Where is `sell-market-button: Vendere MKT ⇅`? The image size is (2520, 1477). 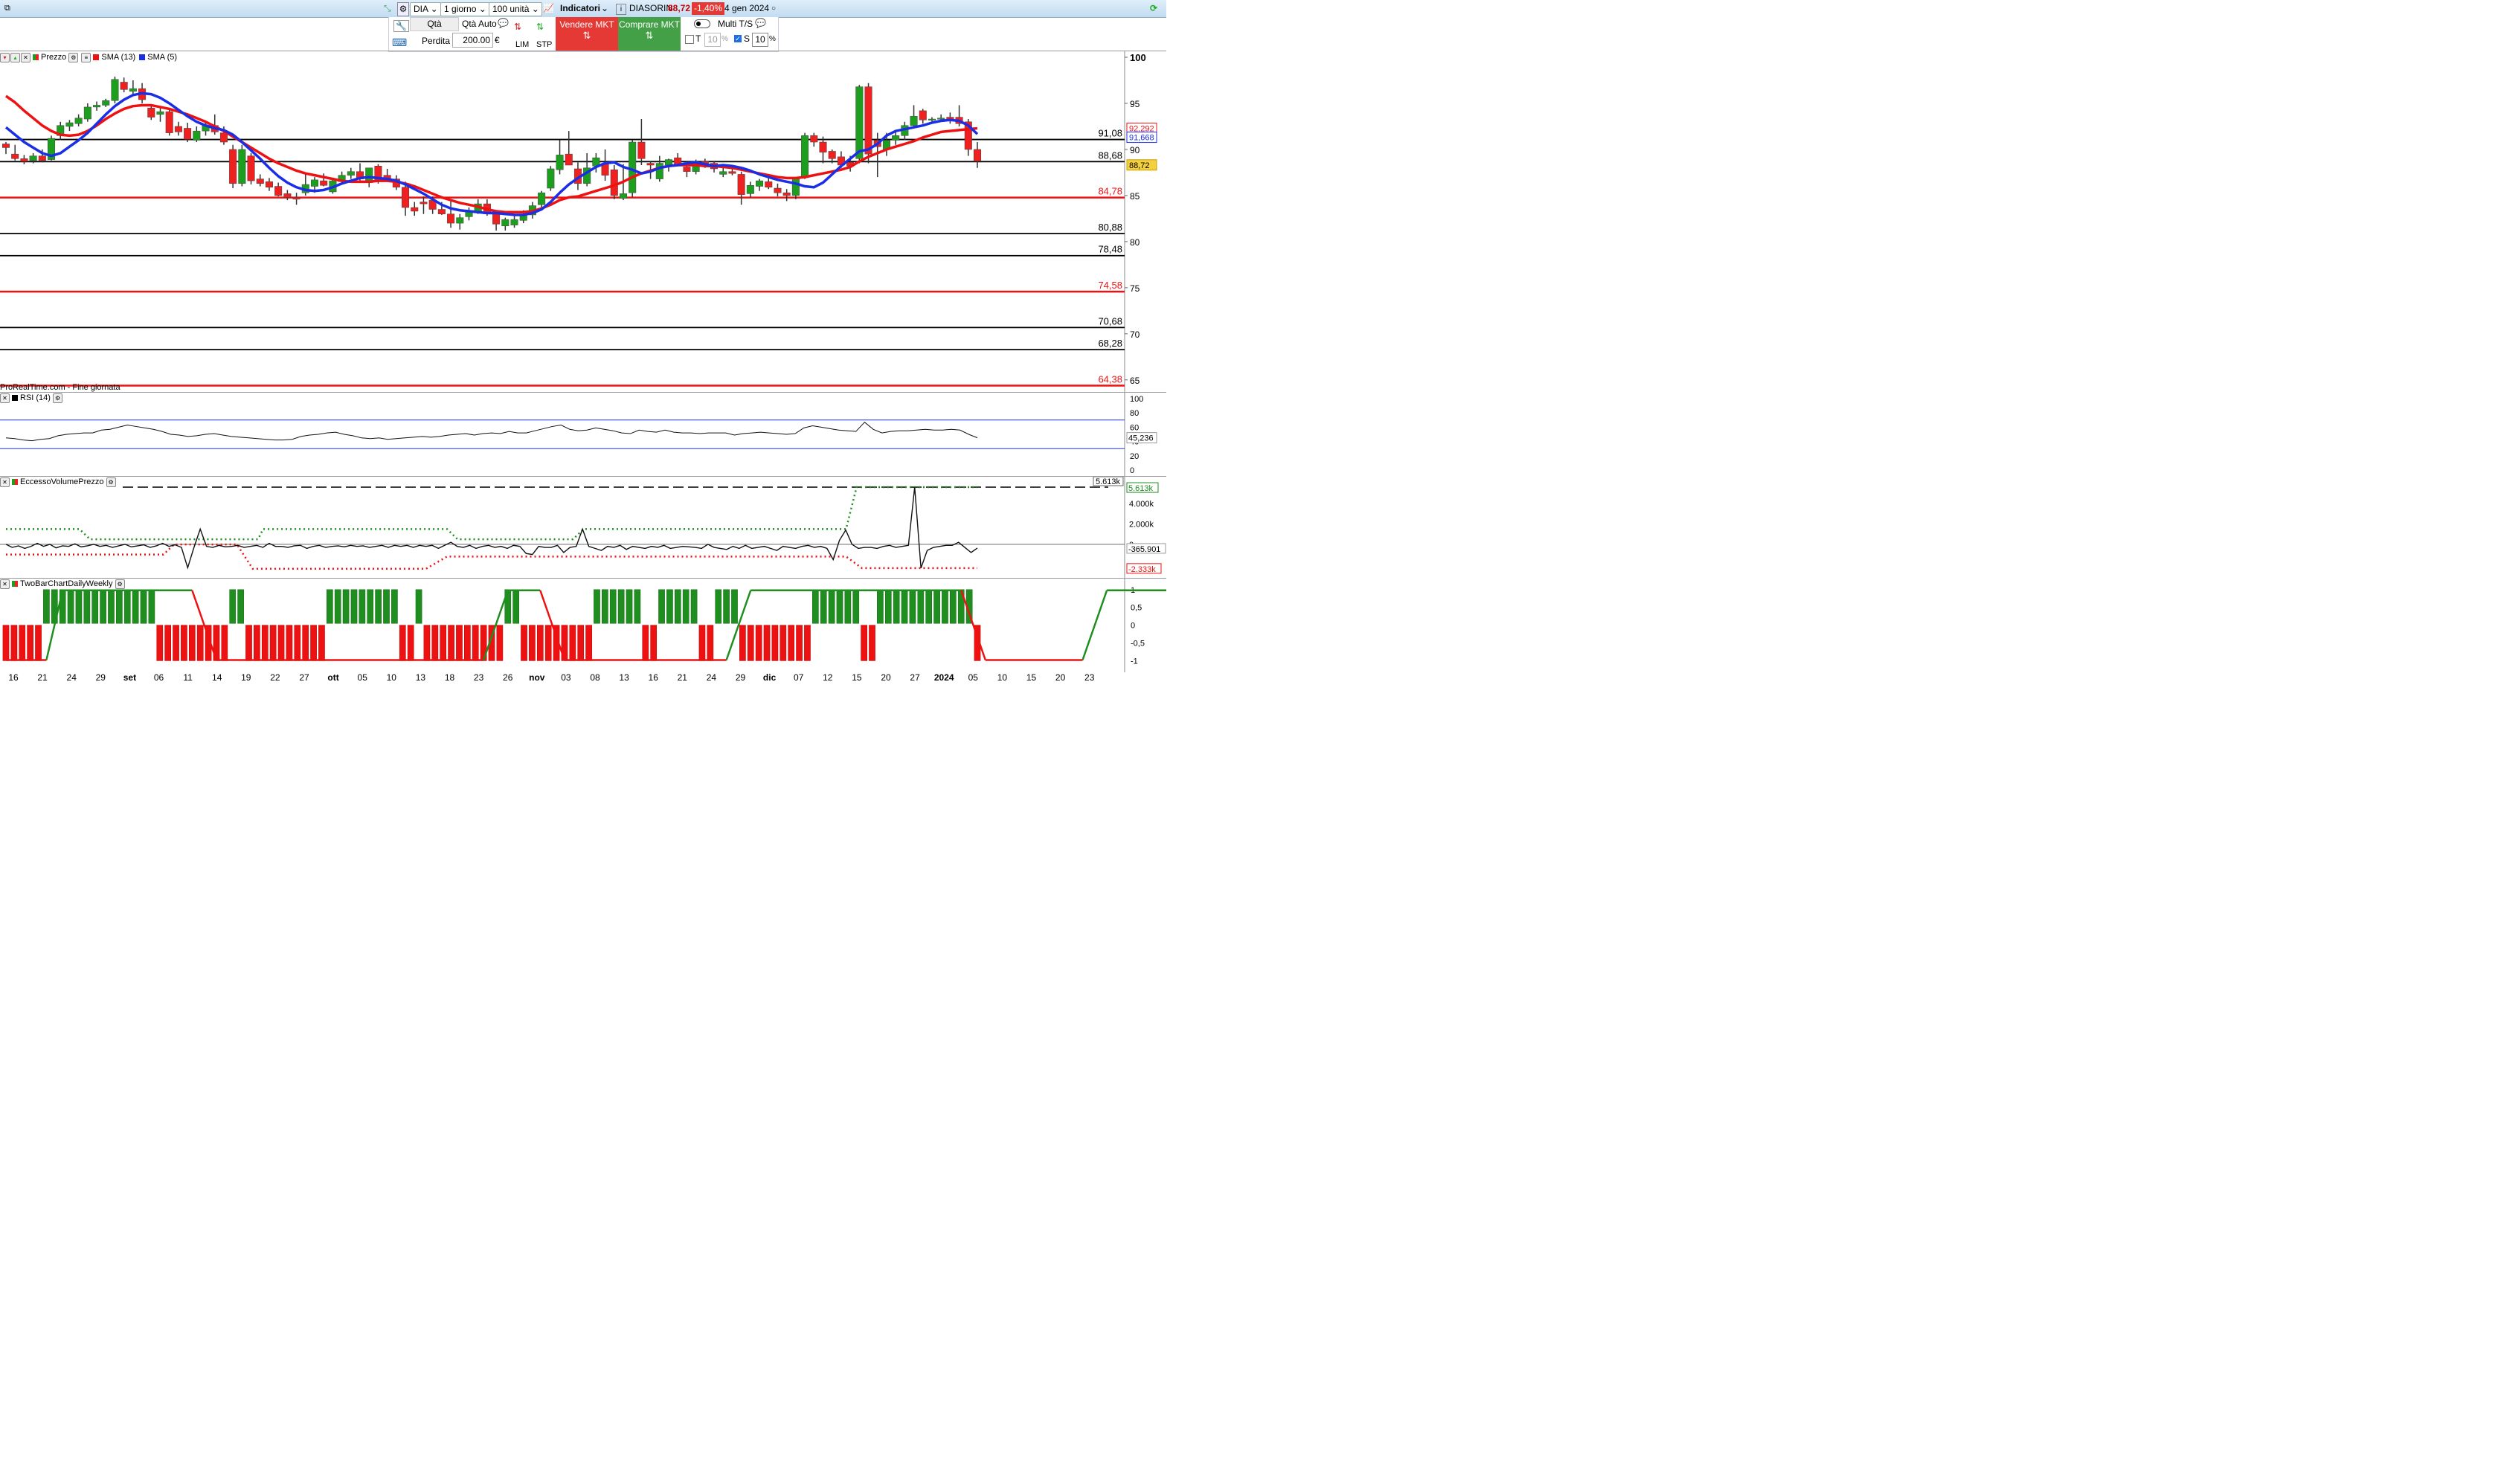
sell-market-button: Vendere MKT ⇅ is located at coordinates (587, 34).